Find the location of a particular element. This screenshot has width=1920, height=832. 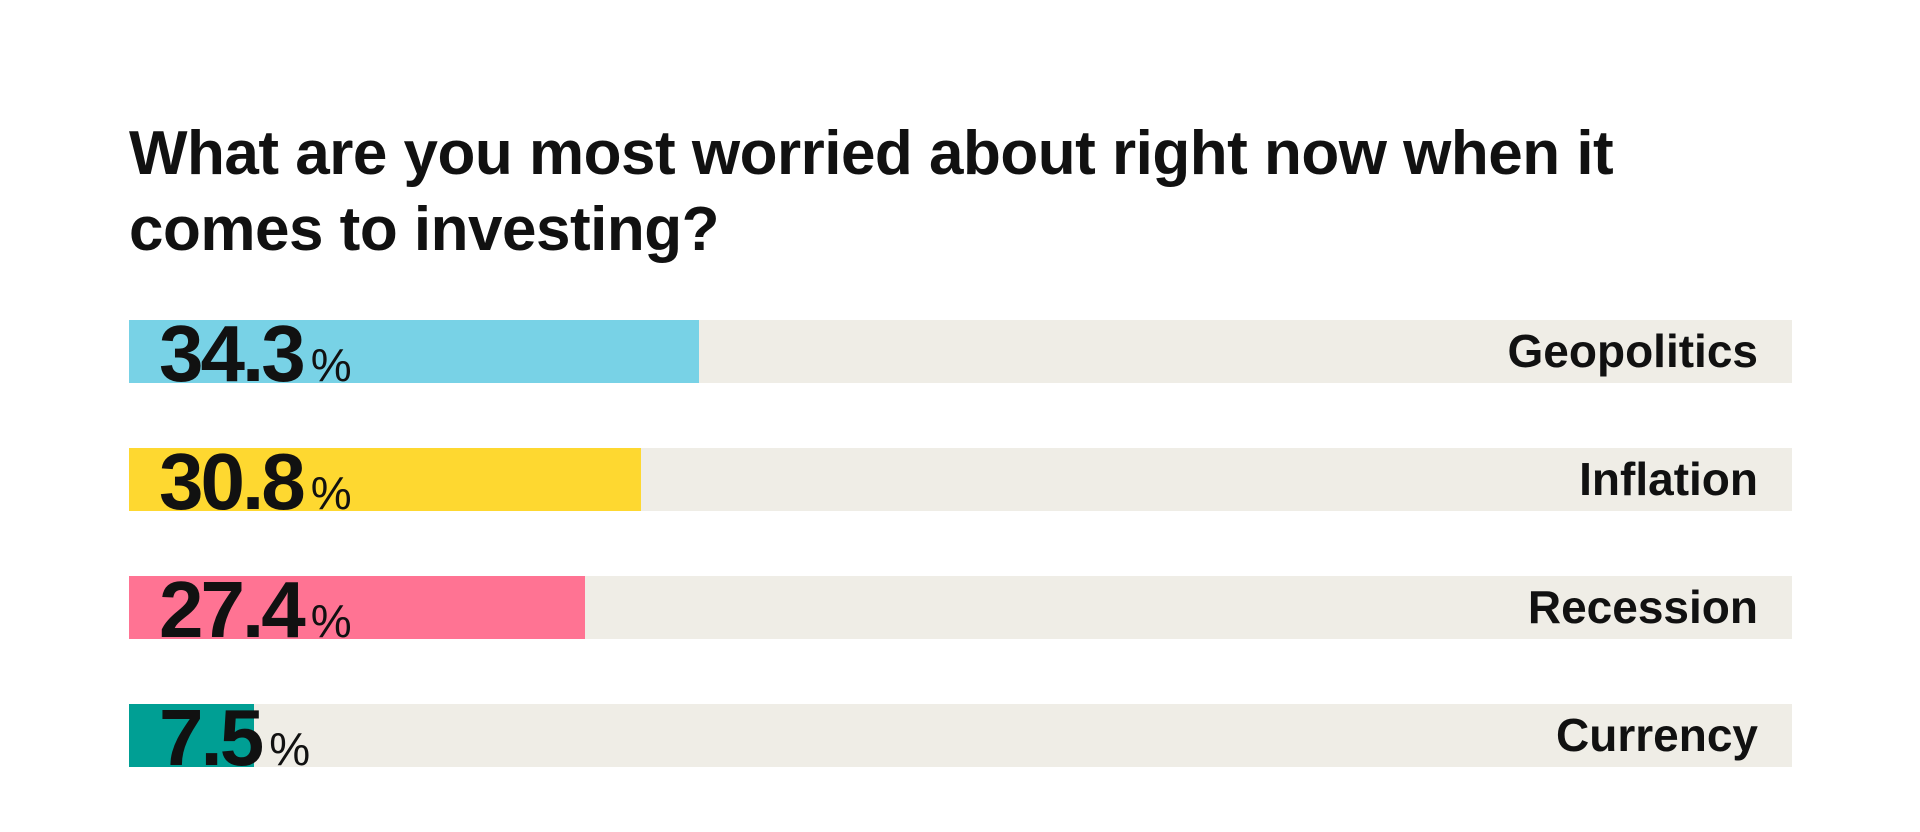

value-number-inflation: 30.8 is located at coordinates (232, 481).